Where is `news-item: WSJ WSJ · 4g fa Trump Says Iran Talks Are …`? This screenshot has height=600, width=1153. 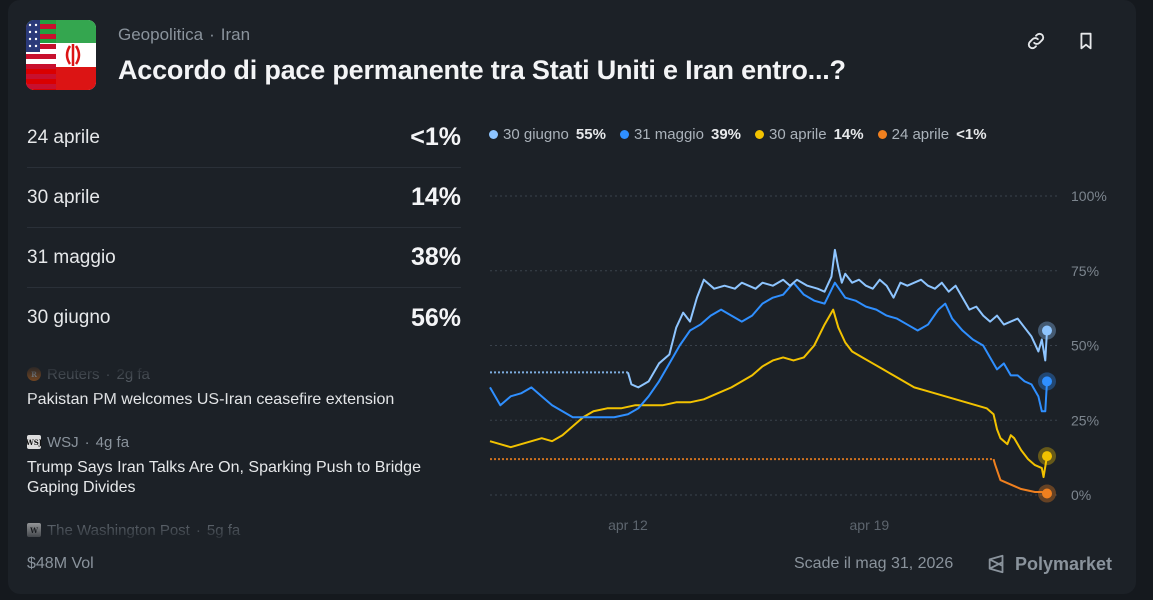 news-item: WSJ WSJ · 4g fa Trump Says Iran Talks Are … is located at coordinates (244, 465).